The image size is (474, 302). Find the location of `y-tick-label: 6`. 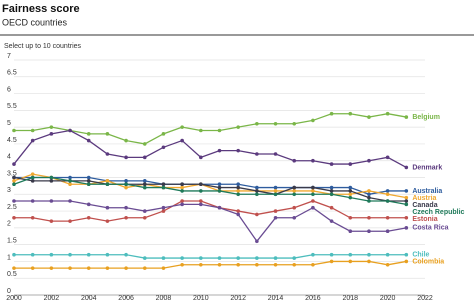

y-tick-label: 6 is located at coordinates (9, 89).